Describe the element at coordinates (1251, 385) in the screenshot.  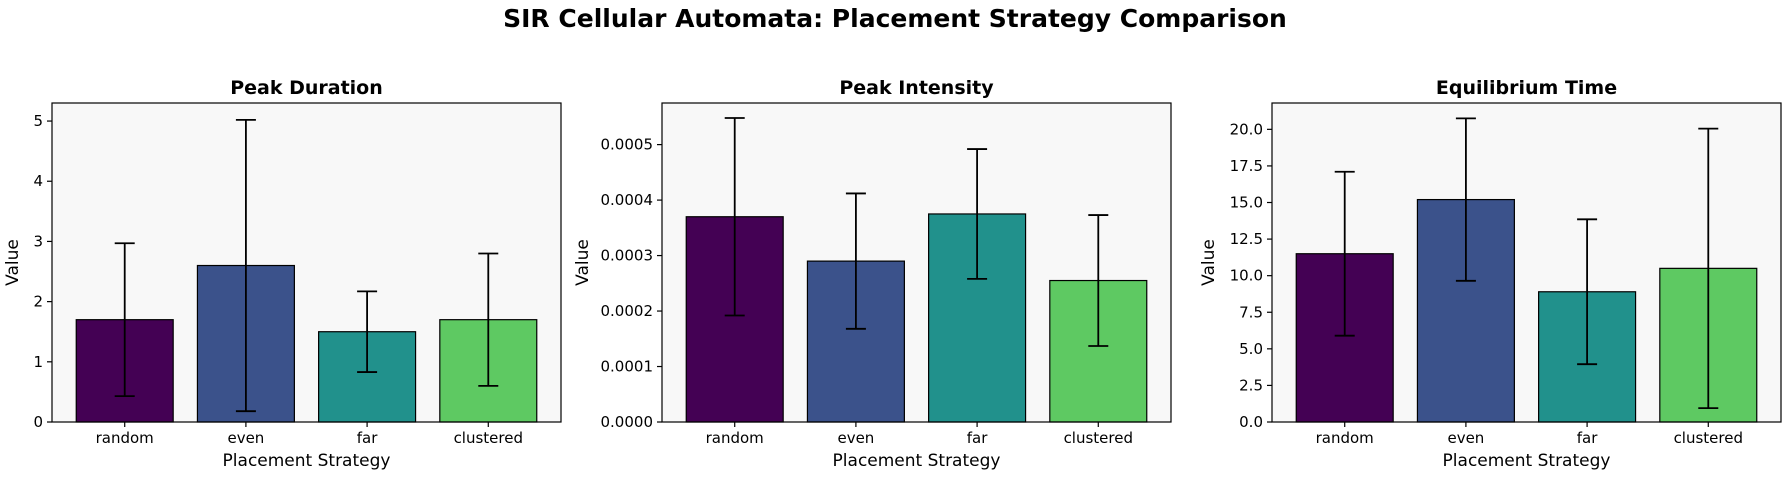
I see `y-tick-label: 2.5` at that location.